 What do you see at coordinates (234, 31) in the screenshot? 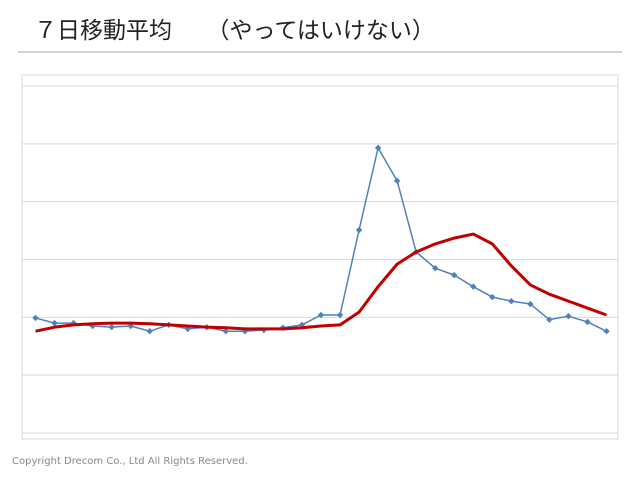
I see `slide-title: ７日移動平均 （やってはいけない）` at bounding box center [234, 31].